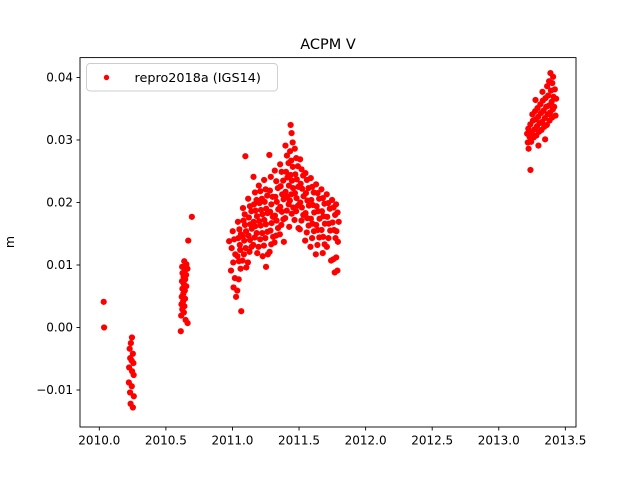 Image resolution: width=640 pixels, height=480 pixels. What do you see at coordinates (499, 441) in the screenshot?
I see `x-tick-label: 2013.0` at bounding box center [499, 441].